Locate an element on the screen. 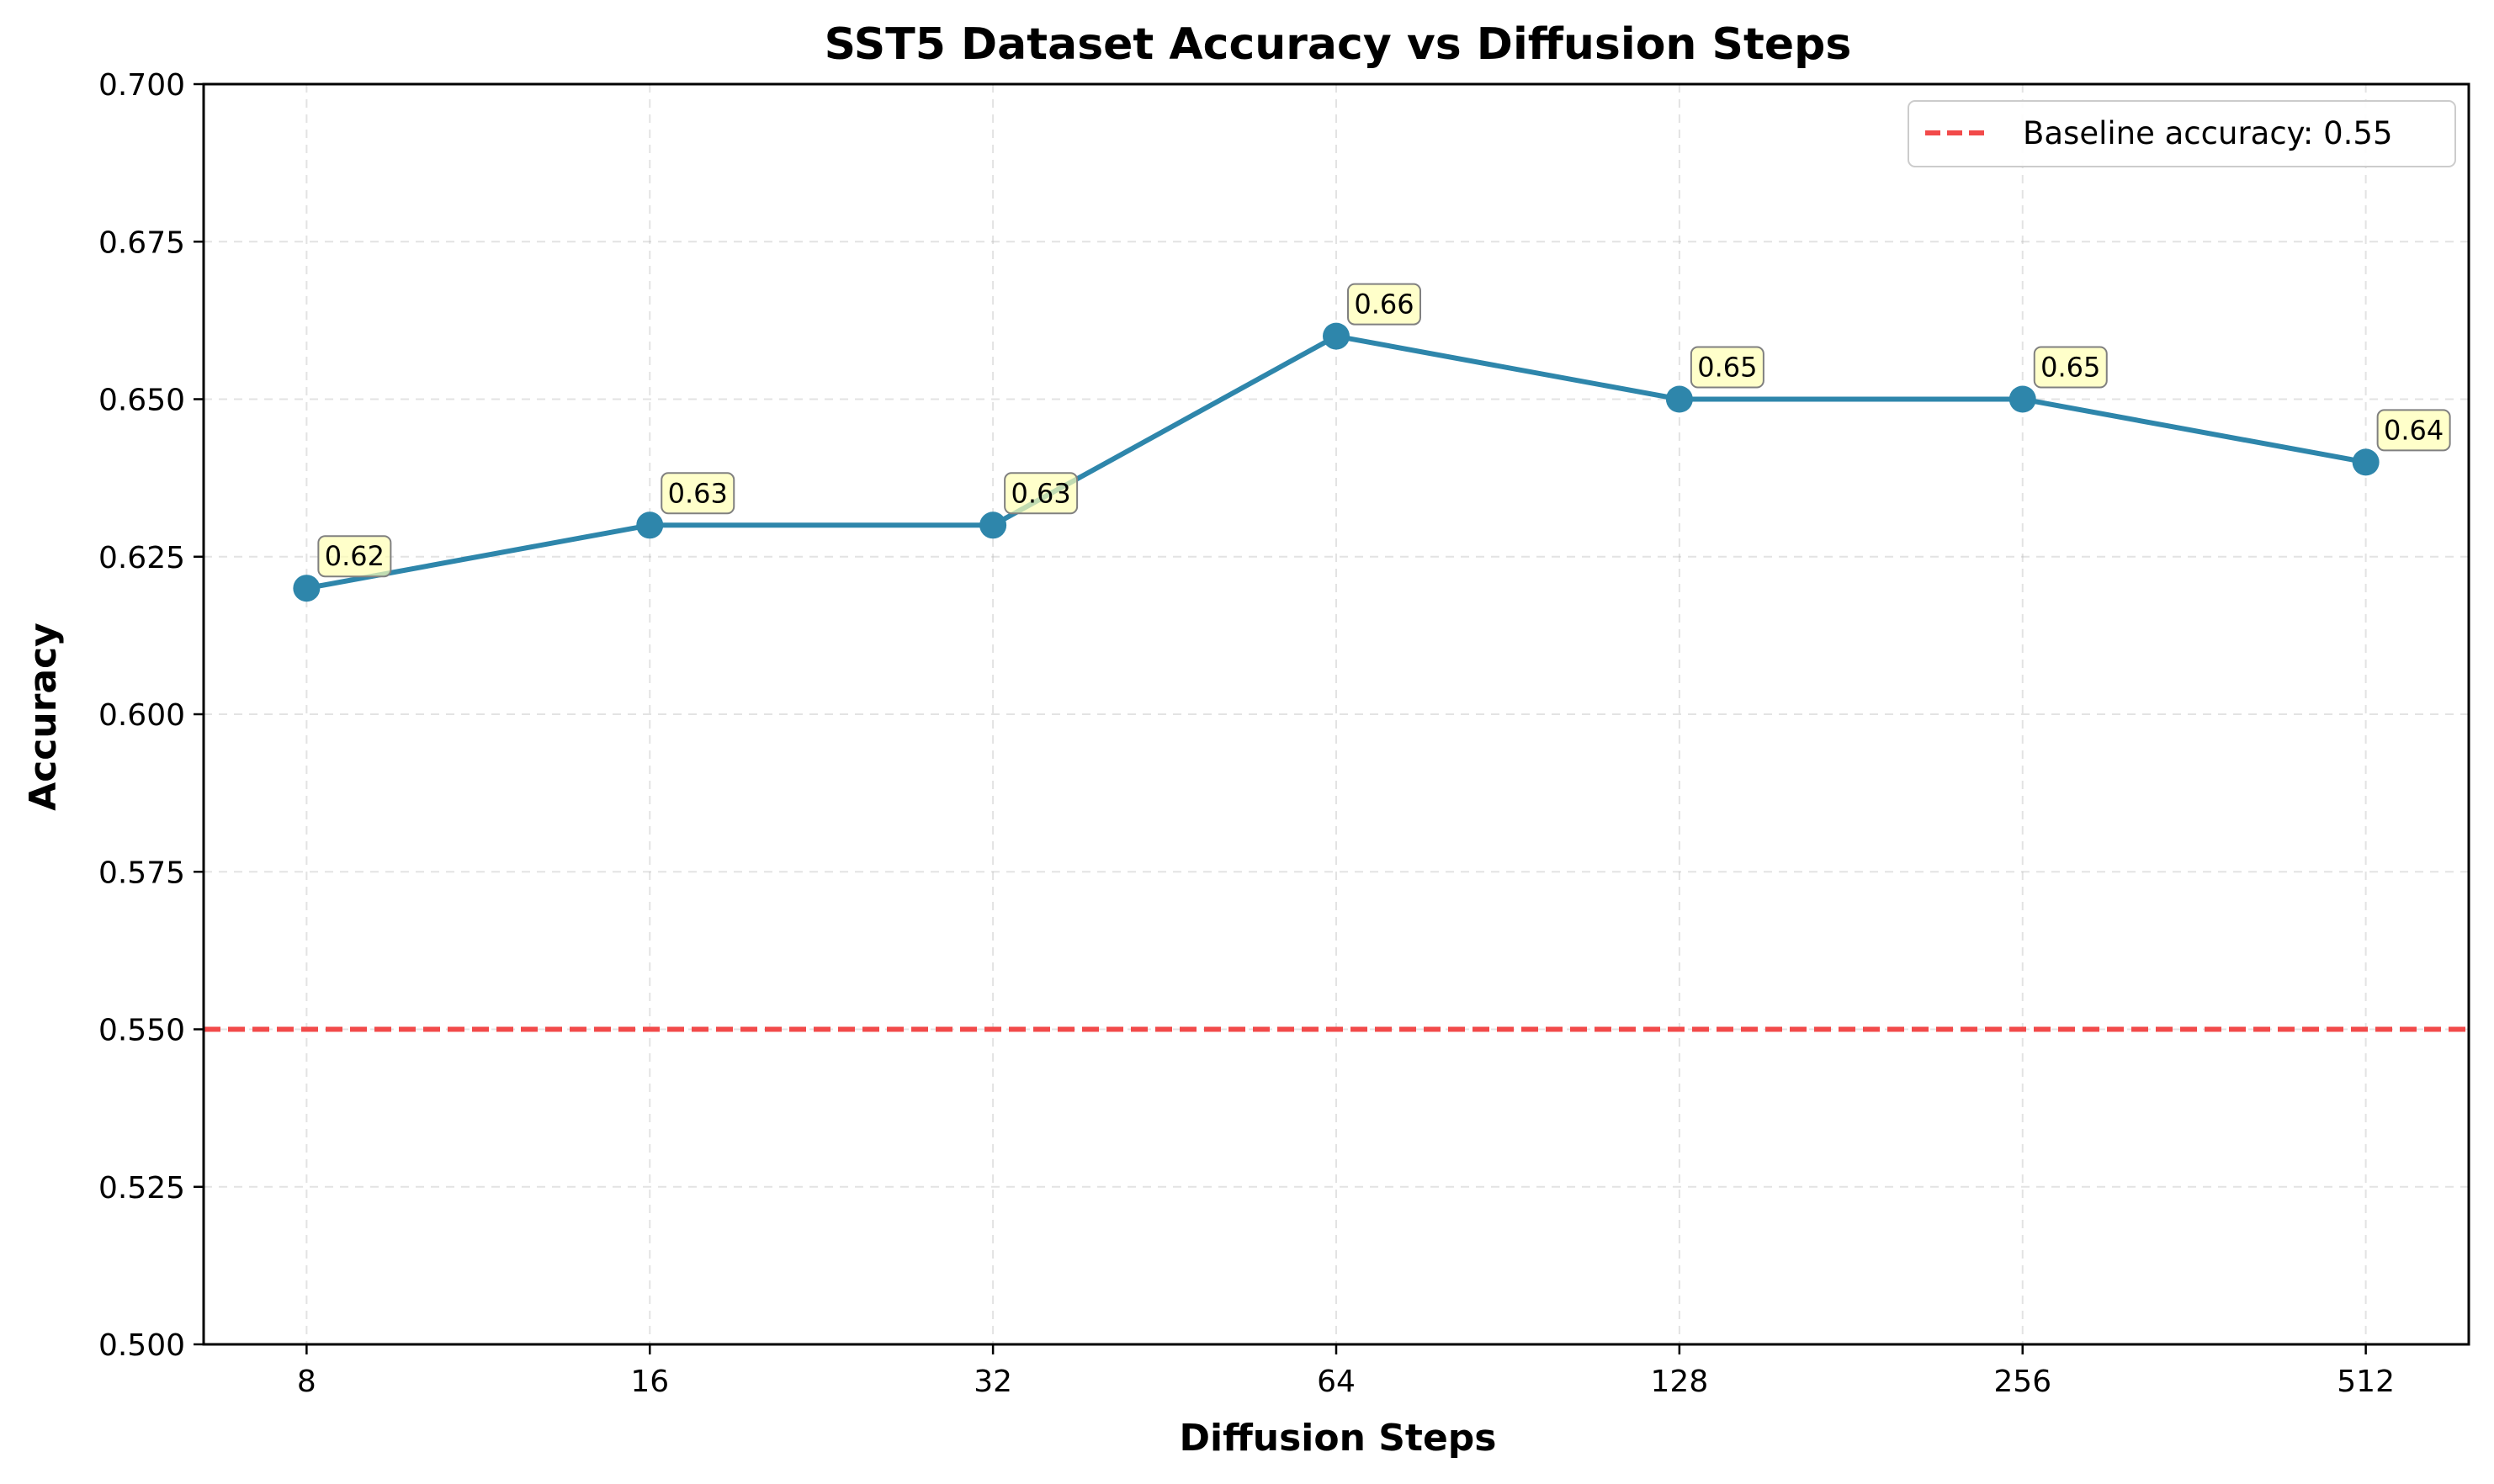 Image resolution: width=2494 pixels, height=1484 pixels. y-tick-label: 0.550 is located at coordinates (141, 1031).